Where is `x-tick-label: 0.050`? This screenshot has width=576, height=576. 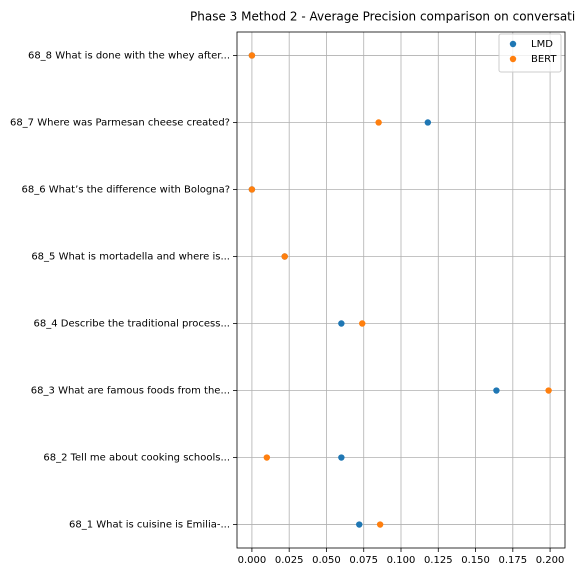
x-tick-label: 0.050 is located at coordinates (326, 560).